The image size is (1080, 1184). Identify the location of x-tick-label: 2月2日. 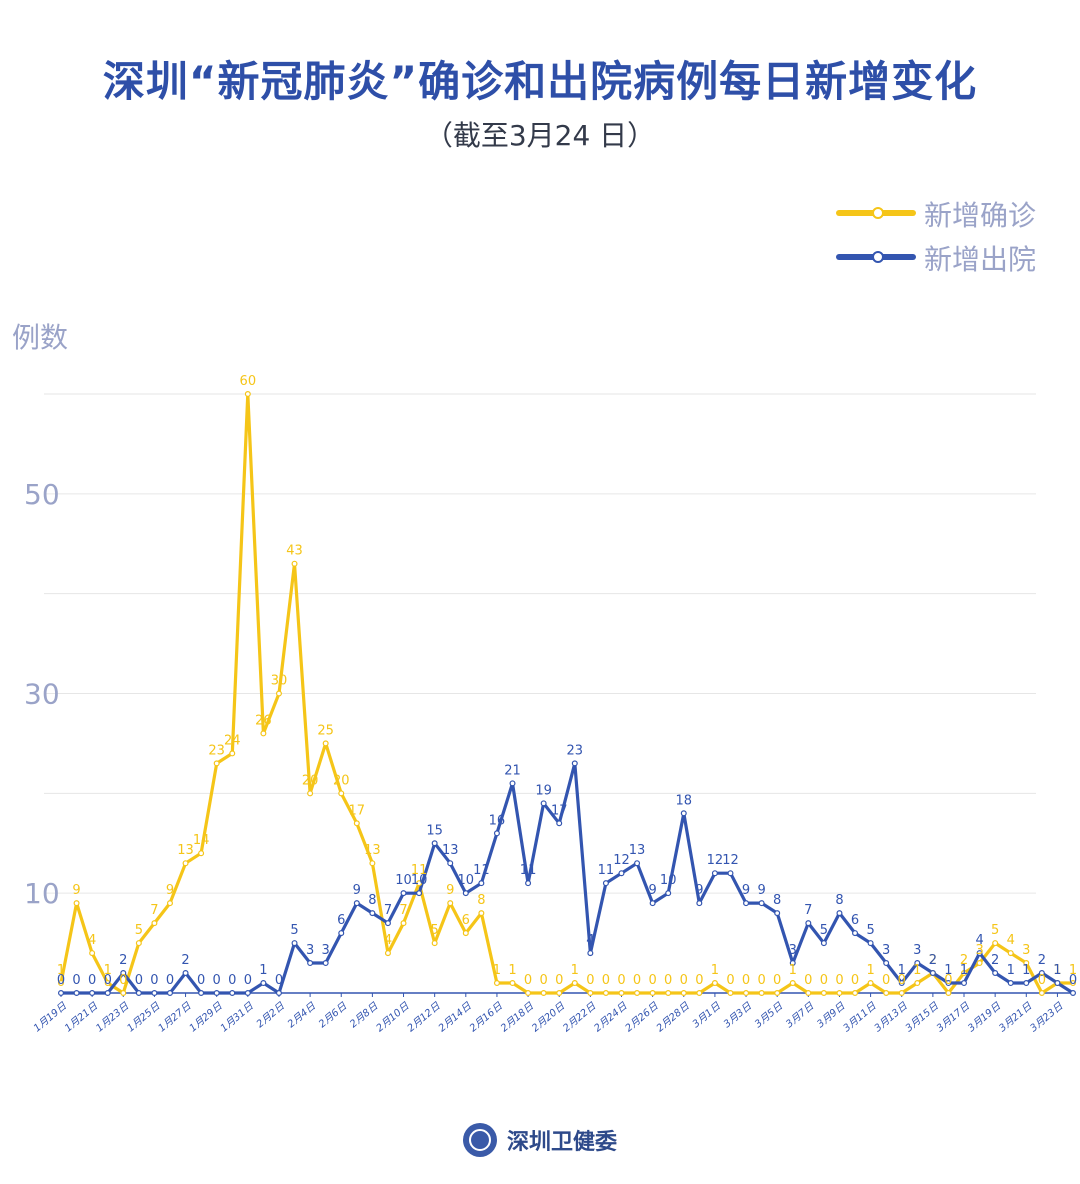
(271, 1015).